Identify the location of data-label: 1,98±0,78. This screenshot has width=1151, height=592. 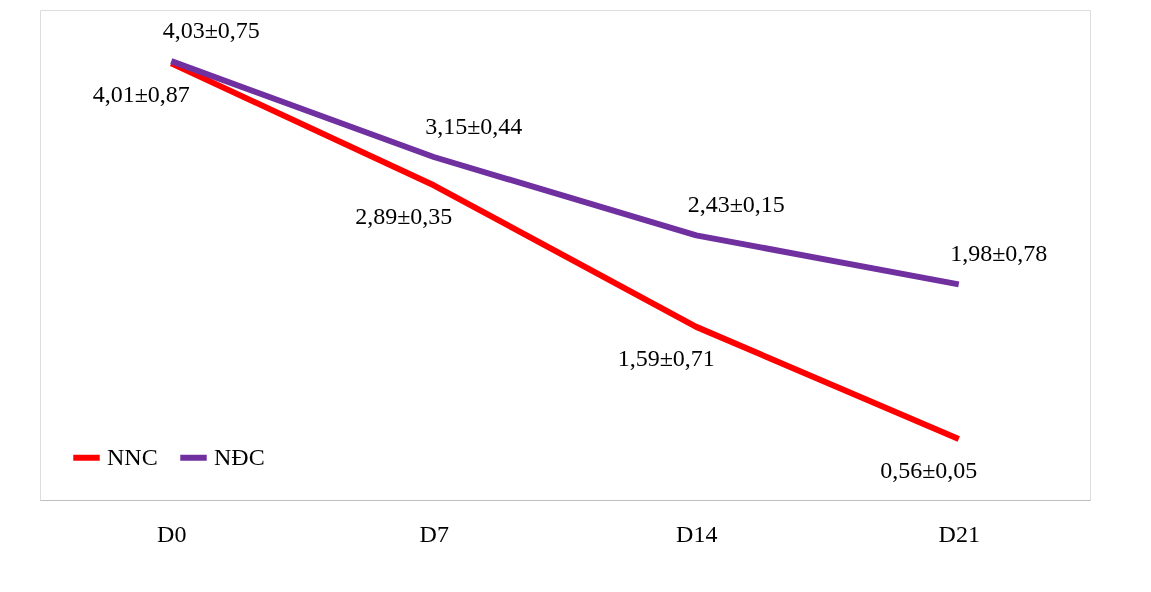
(999, 253).